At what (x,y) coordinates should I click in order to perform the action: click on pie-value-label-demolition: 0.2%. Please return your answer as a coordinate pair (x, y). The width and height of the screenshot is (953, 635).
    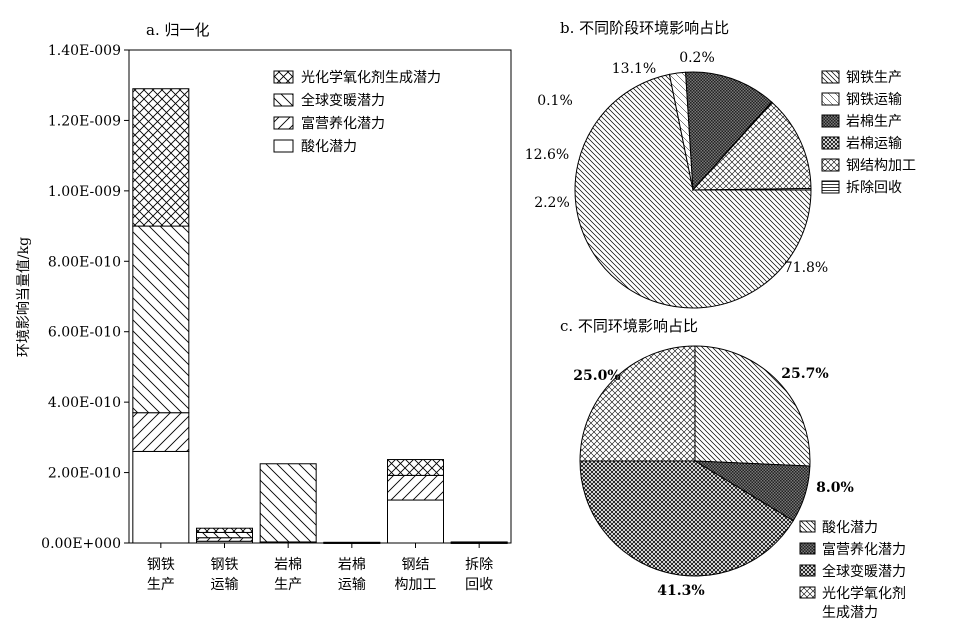
    Looking at the image, I should click on (697, 58).